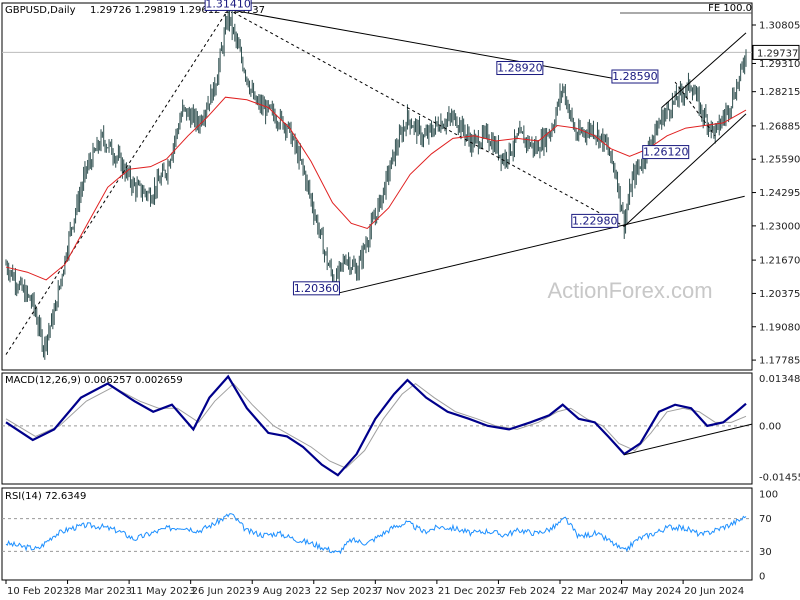 This screenshot has width=800, height=600. I want to click on channel-lower, so click(685, 170).